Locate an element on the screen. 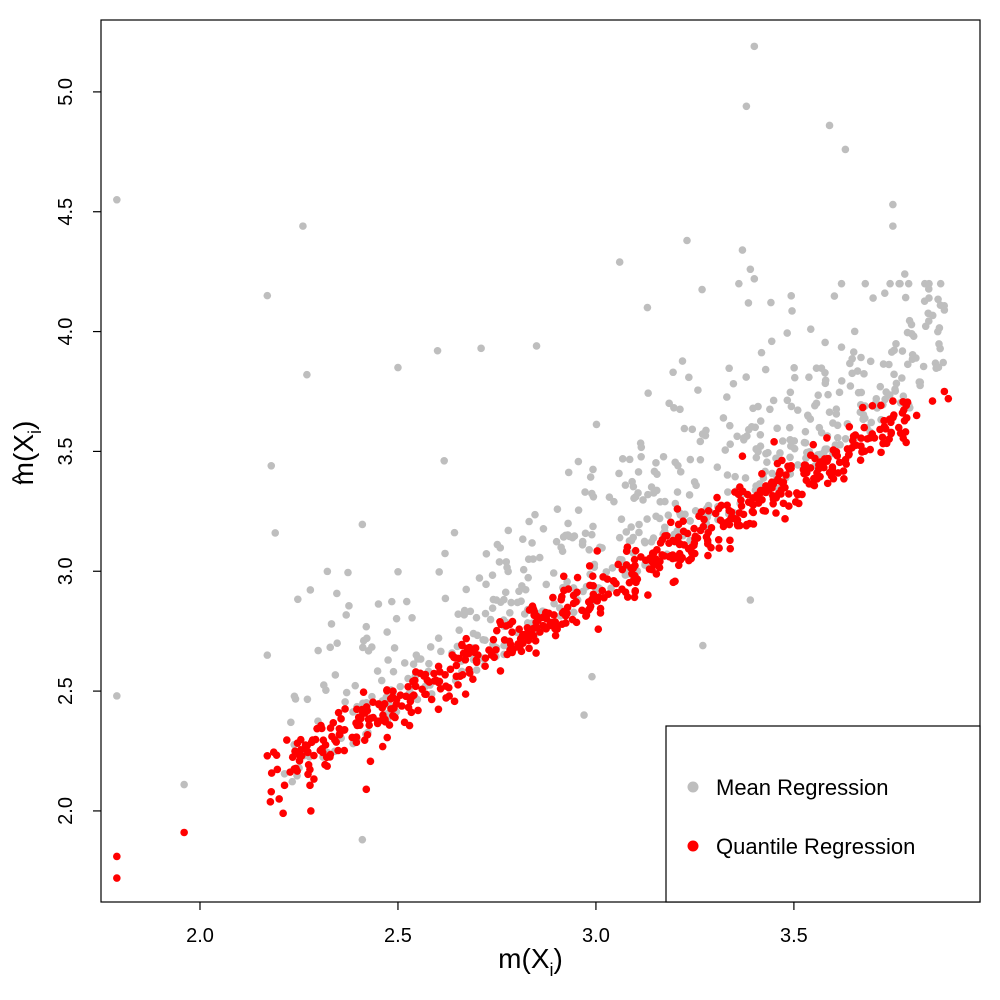 Image resolution: width=1000 pixels, height=1000 pixels. y-axis: 2.0 2.5 3.0 3.5 4.0 4.5 5.0 is located at coordinates (78, 451).